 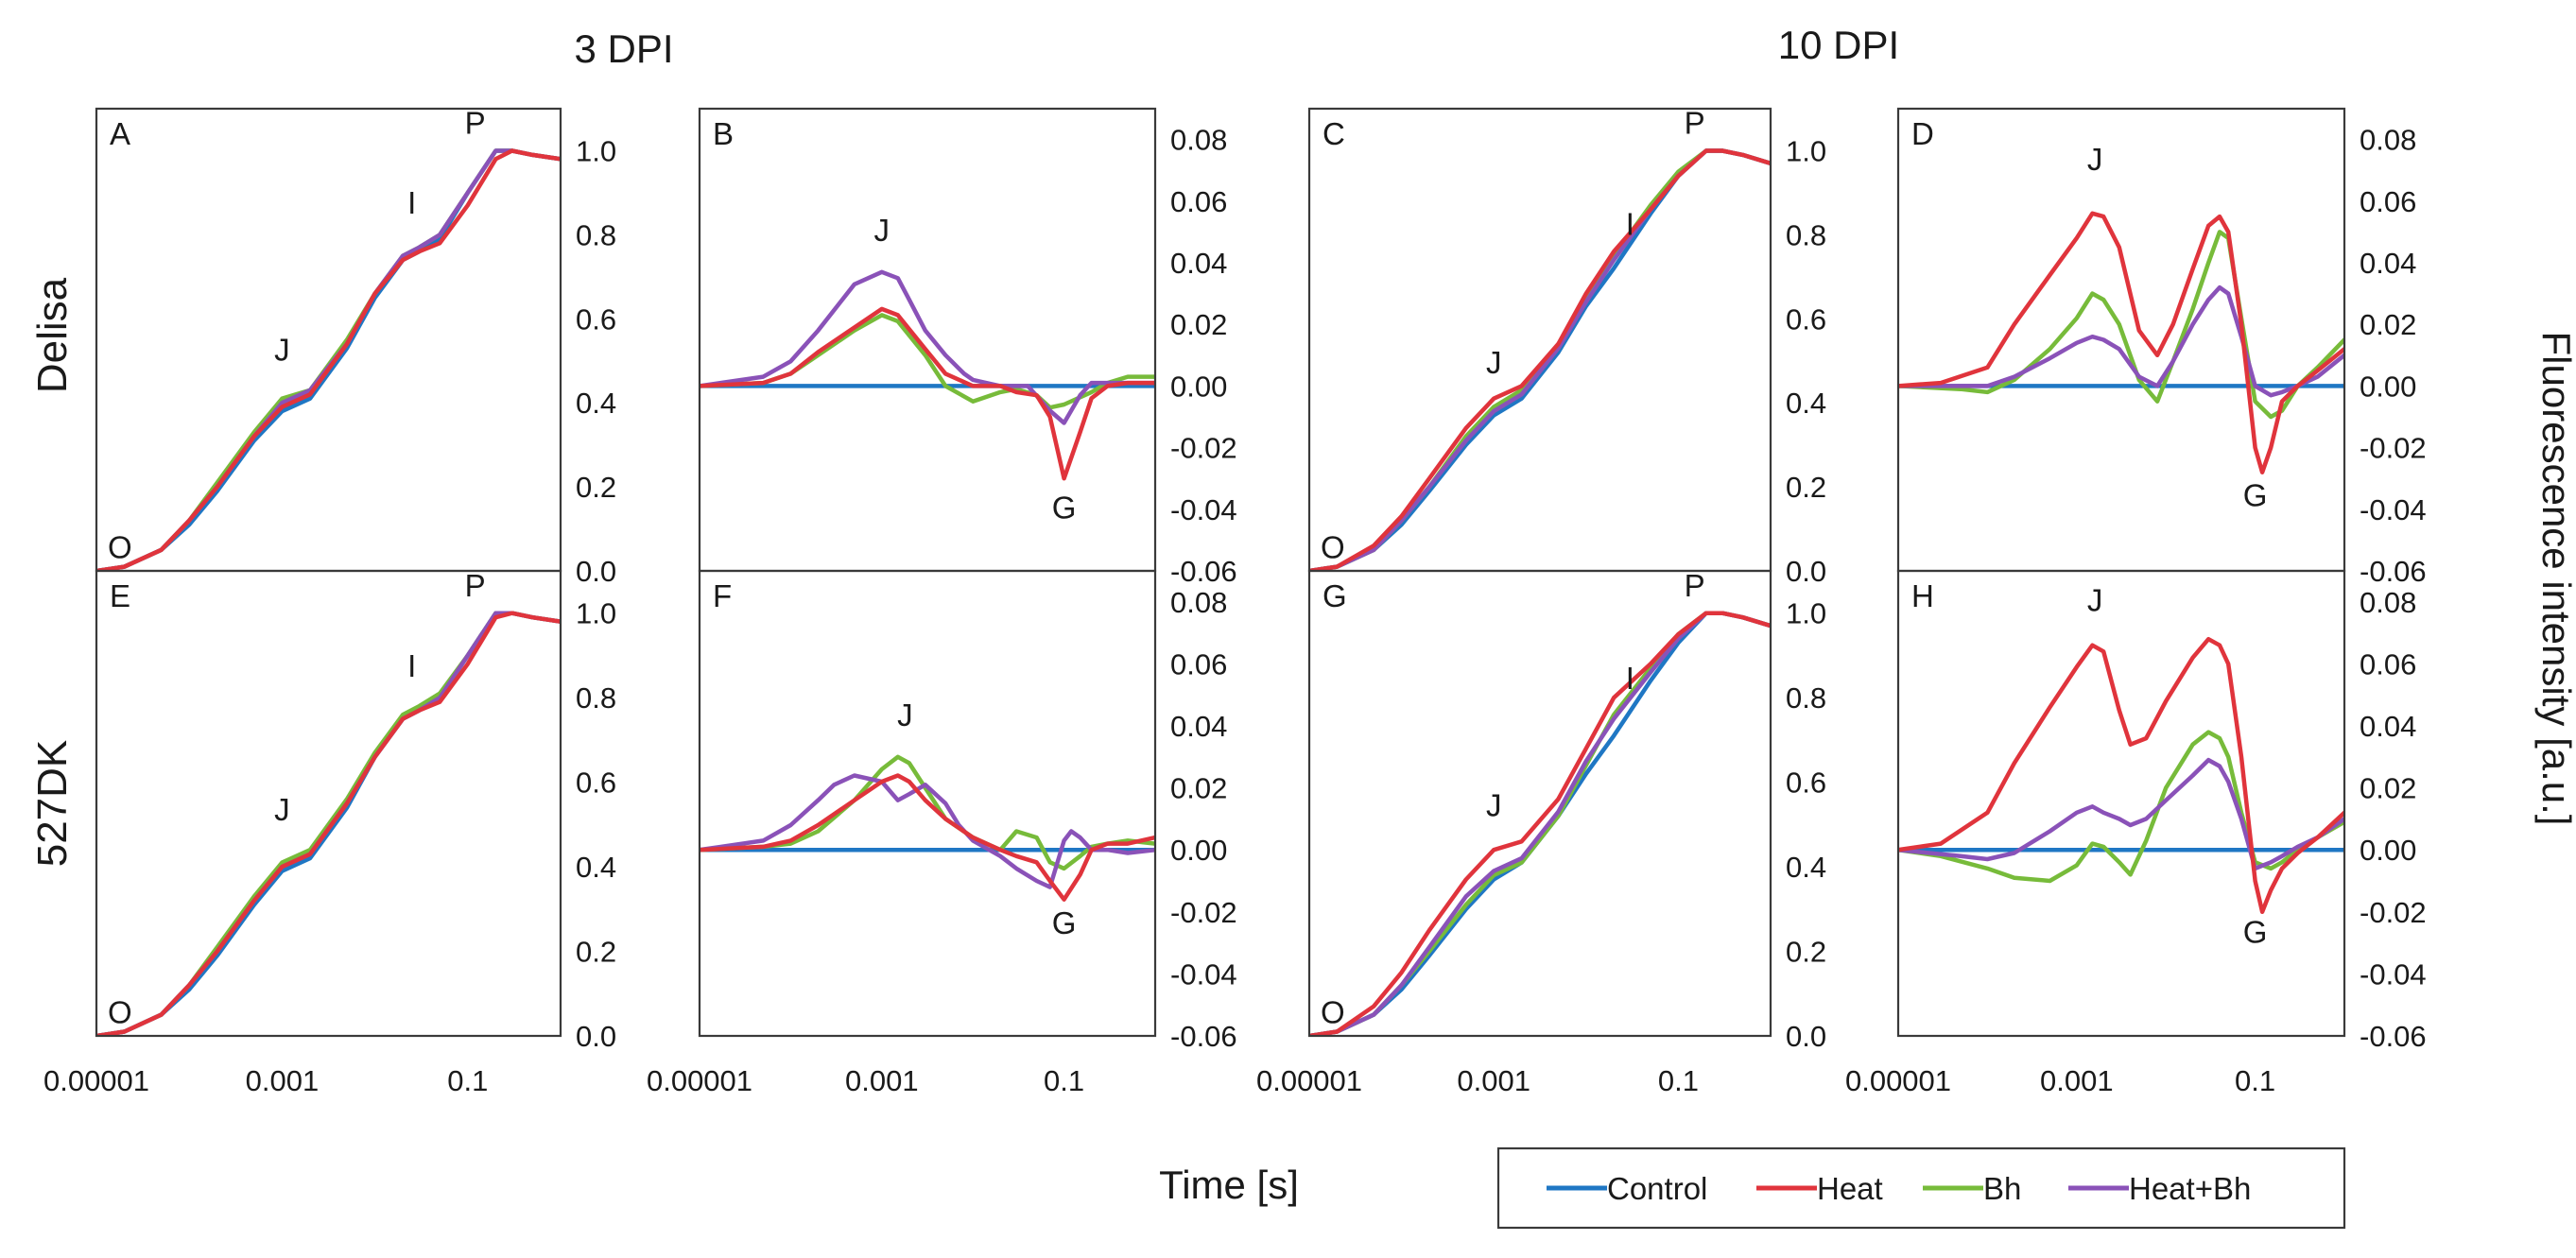 I want to click on series-line-heat-g, so click(x=1540, y=823).